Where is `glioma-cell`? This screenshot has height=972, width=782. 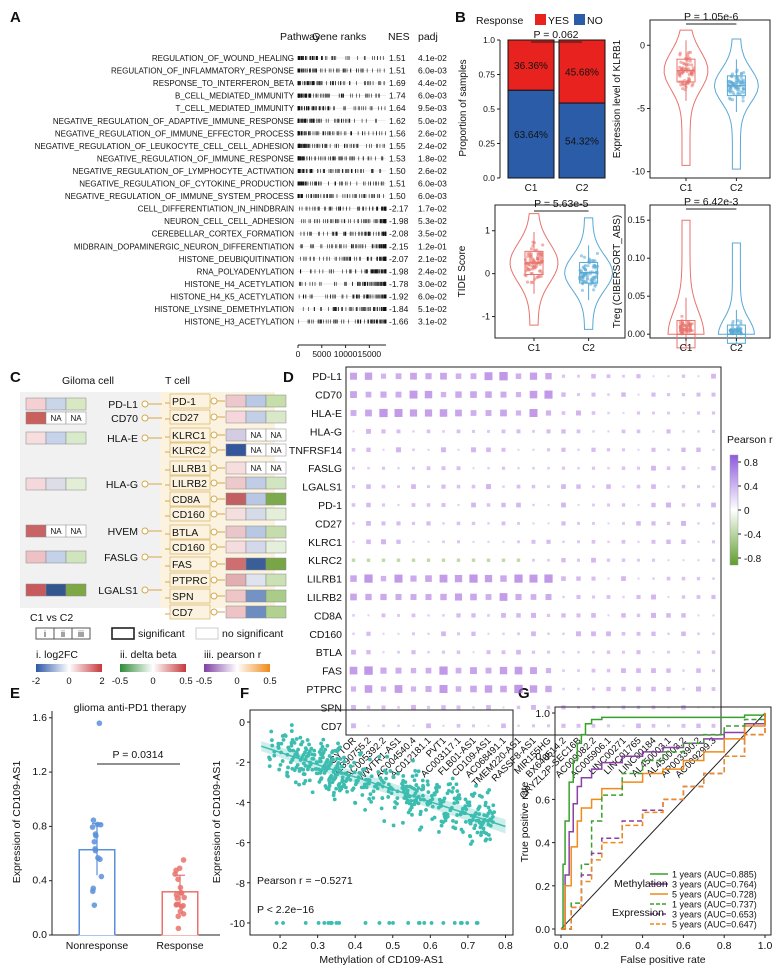 glioma-cell is located at coordinates (36, 531).